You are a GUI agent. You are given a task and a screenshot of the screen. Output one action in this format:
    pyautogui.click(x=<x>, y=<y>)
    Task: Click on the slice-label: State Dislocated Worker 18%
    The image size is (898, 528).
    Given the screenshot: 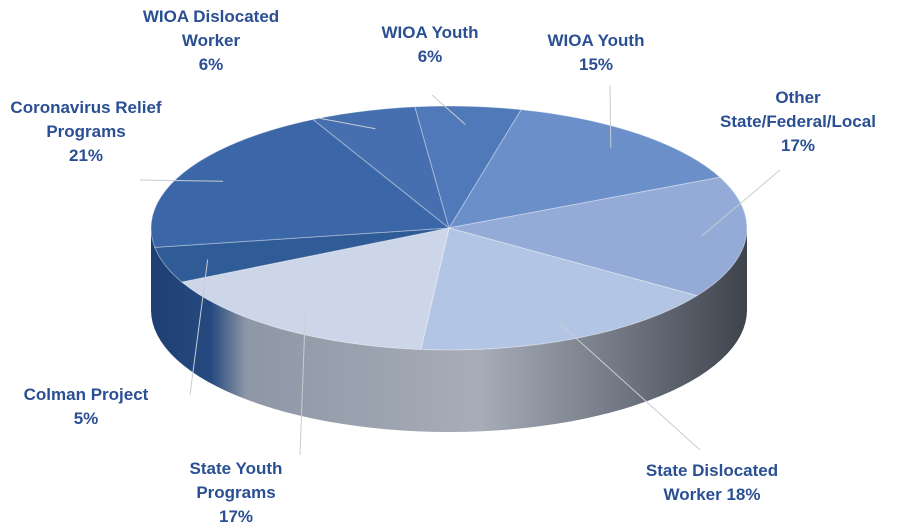 What is the action you would take?
    pyautogui.click(x=712, y=482)
    